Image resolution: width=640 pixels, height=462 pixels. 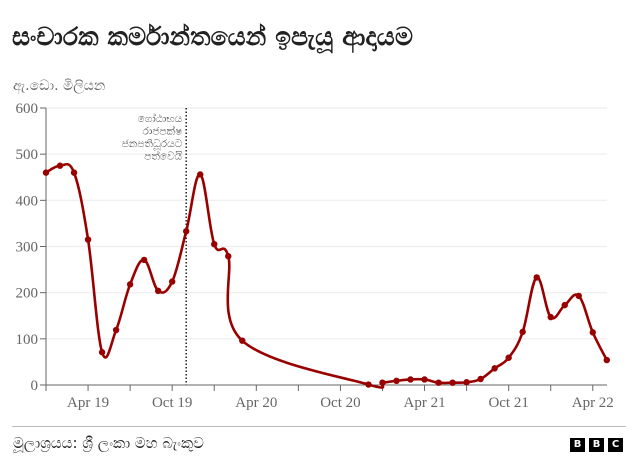 What do you see at coordinates (108, 443) in the screenshot?
I see `source-text: මූලාශ්‍රයය: ශ්‍රී ලංකා මහ බැංකුව` at bounding box center [108, 443].